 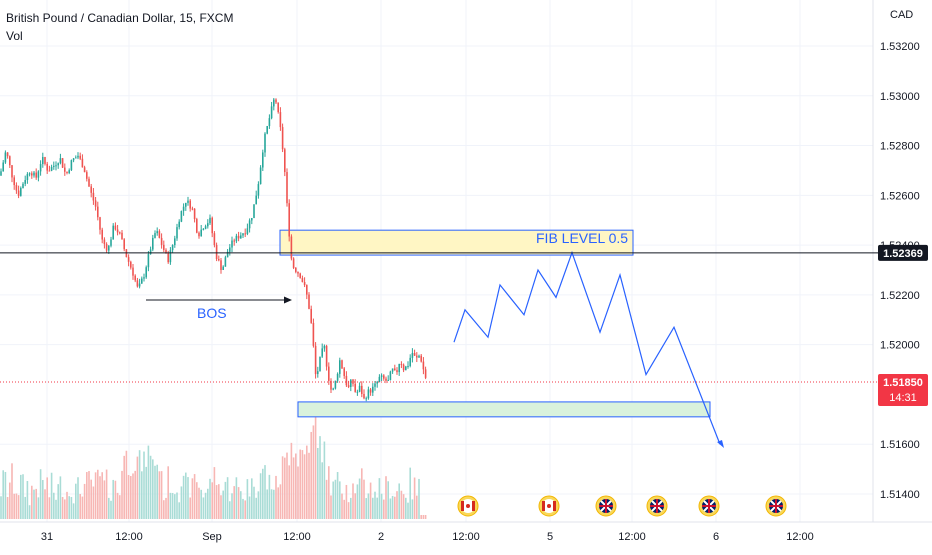 What do you see at coordinates (427, 537) in the screenshot?
I see `time-scale: 31 12:00 Sep 12:00 2 12:00 5 12:00 6 12:00` at bounding box center [427, 537].